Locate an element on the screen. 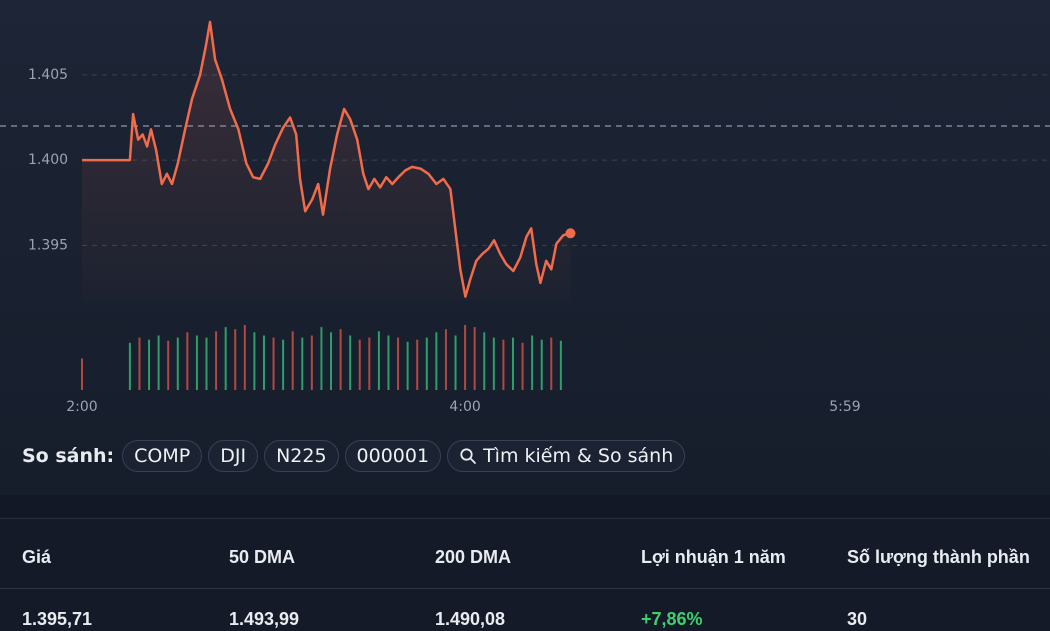 This screenshot has height=631, width=1050. search-compare-button: Tìm kiếm & So sánh is located at coordinates (566, 456).